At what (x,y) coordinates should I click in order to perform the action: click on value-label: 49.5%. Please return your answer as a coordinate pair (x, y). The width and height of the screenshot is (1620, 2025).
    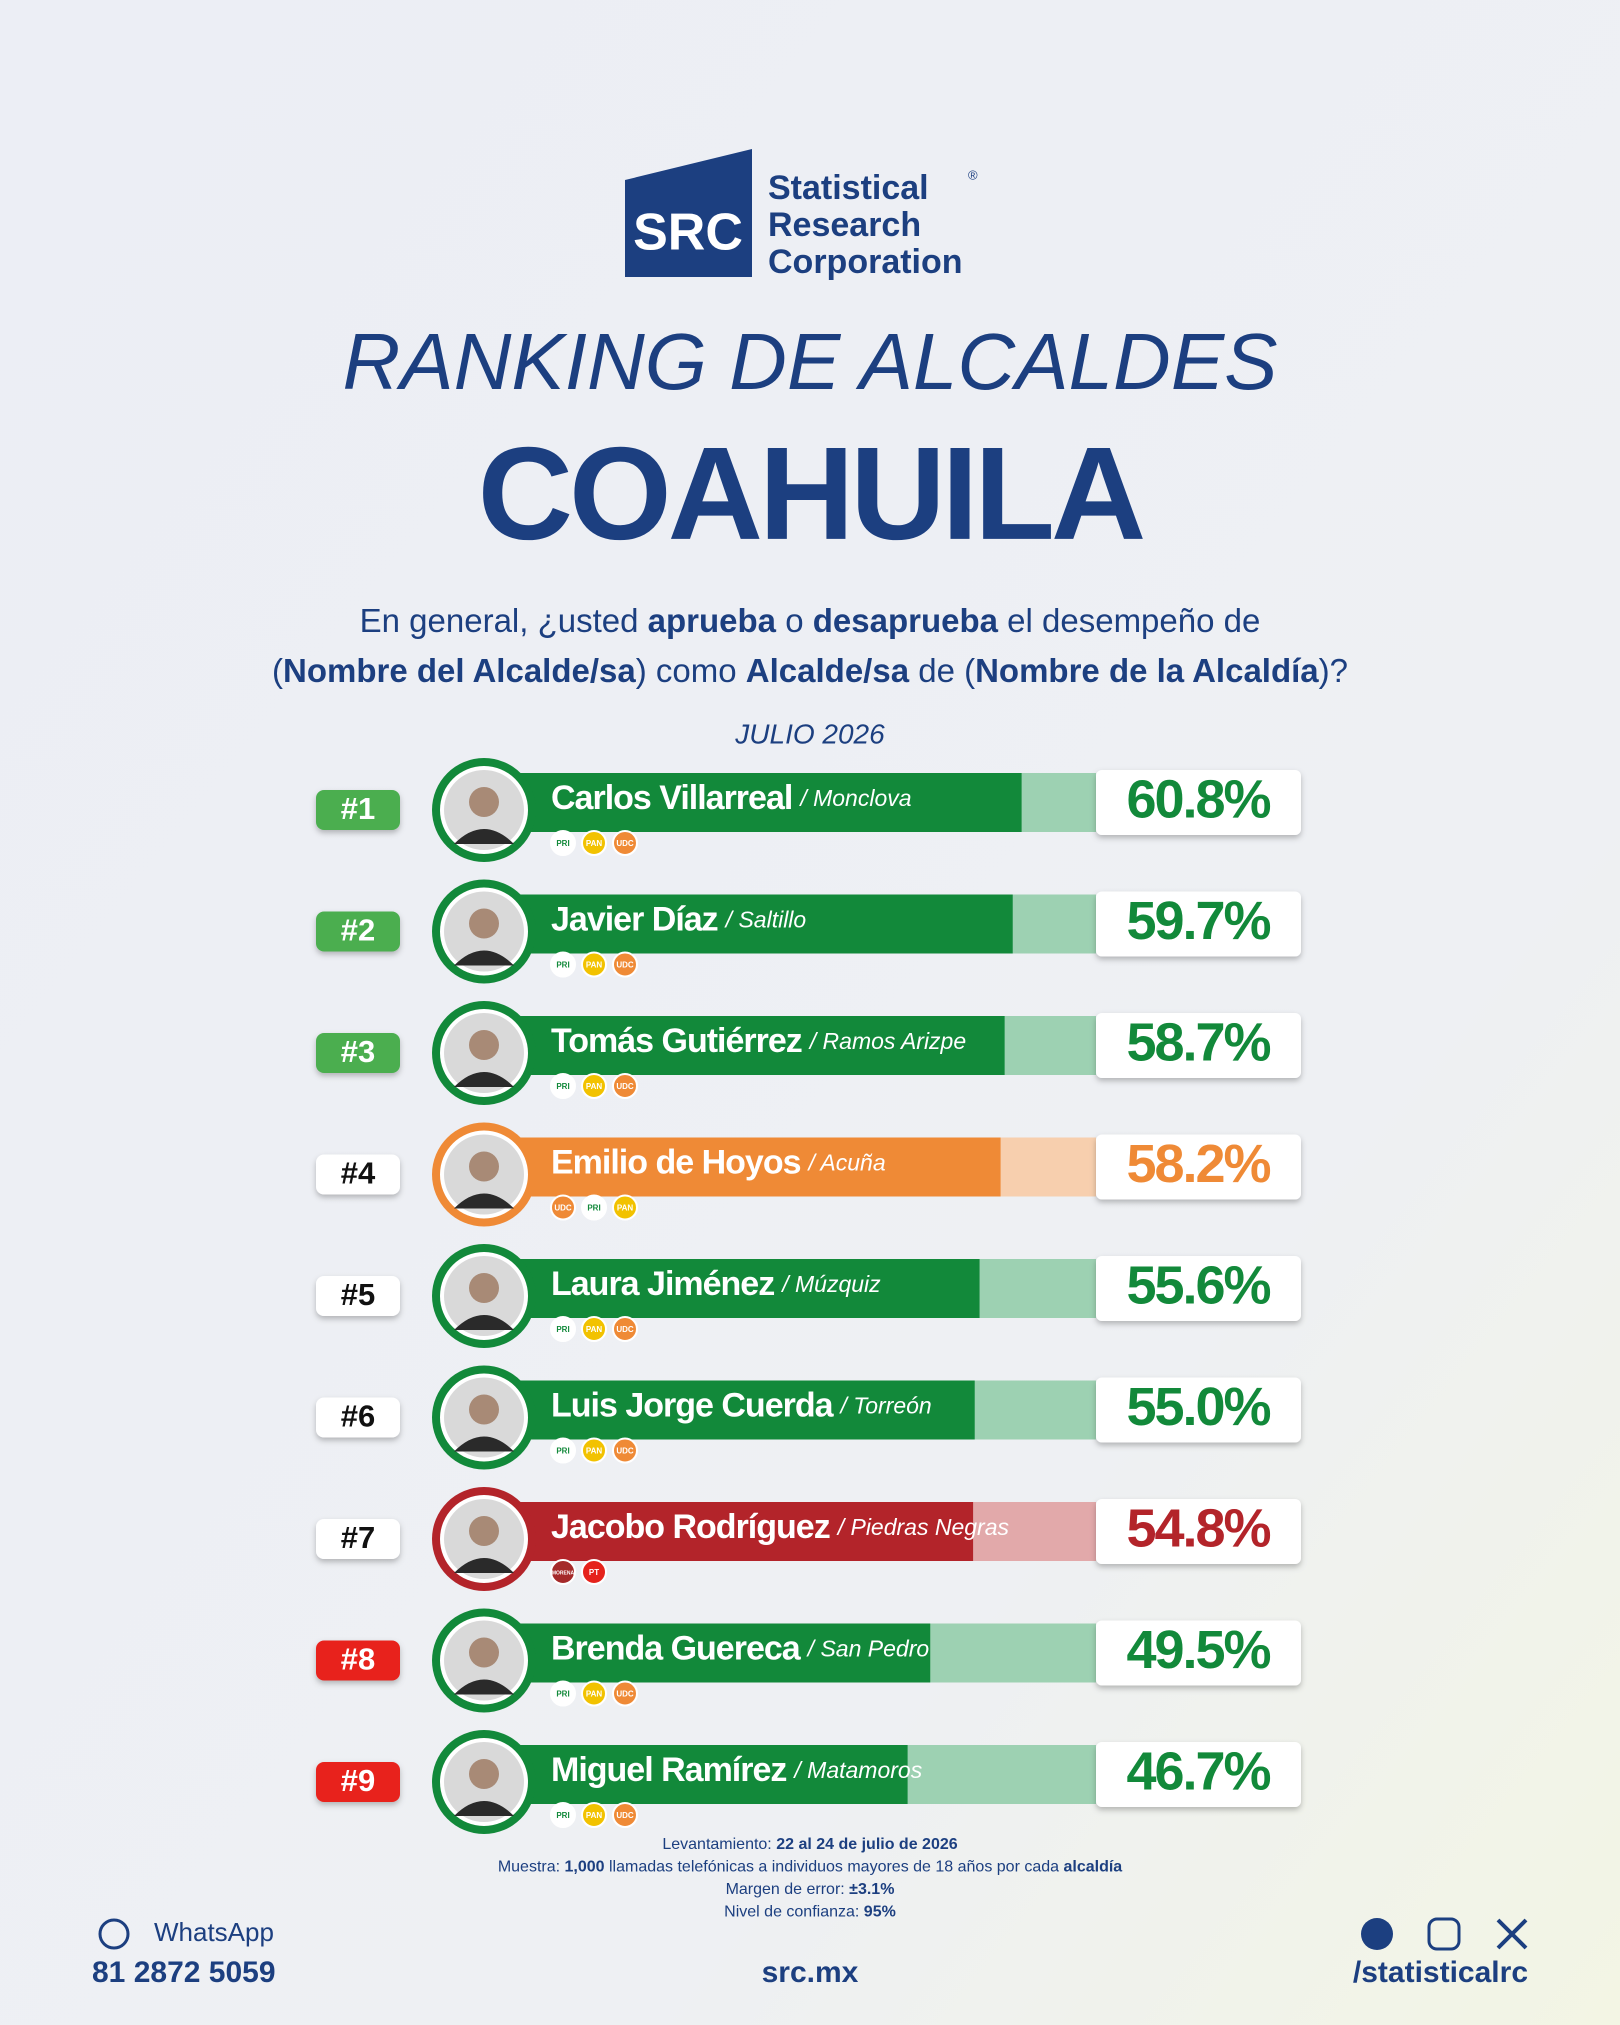
    Looking at the image, I should click on (1198, 1650).